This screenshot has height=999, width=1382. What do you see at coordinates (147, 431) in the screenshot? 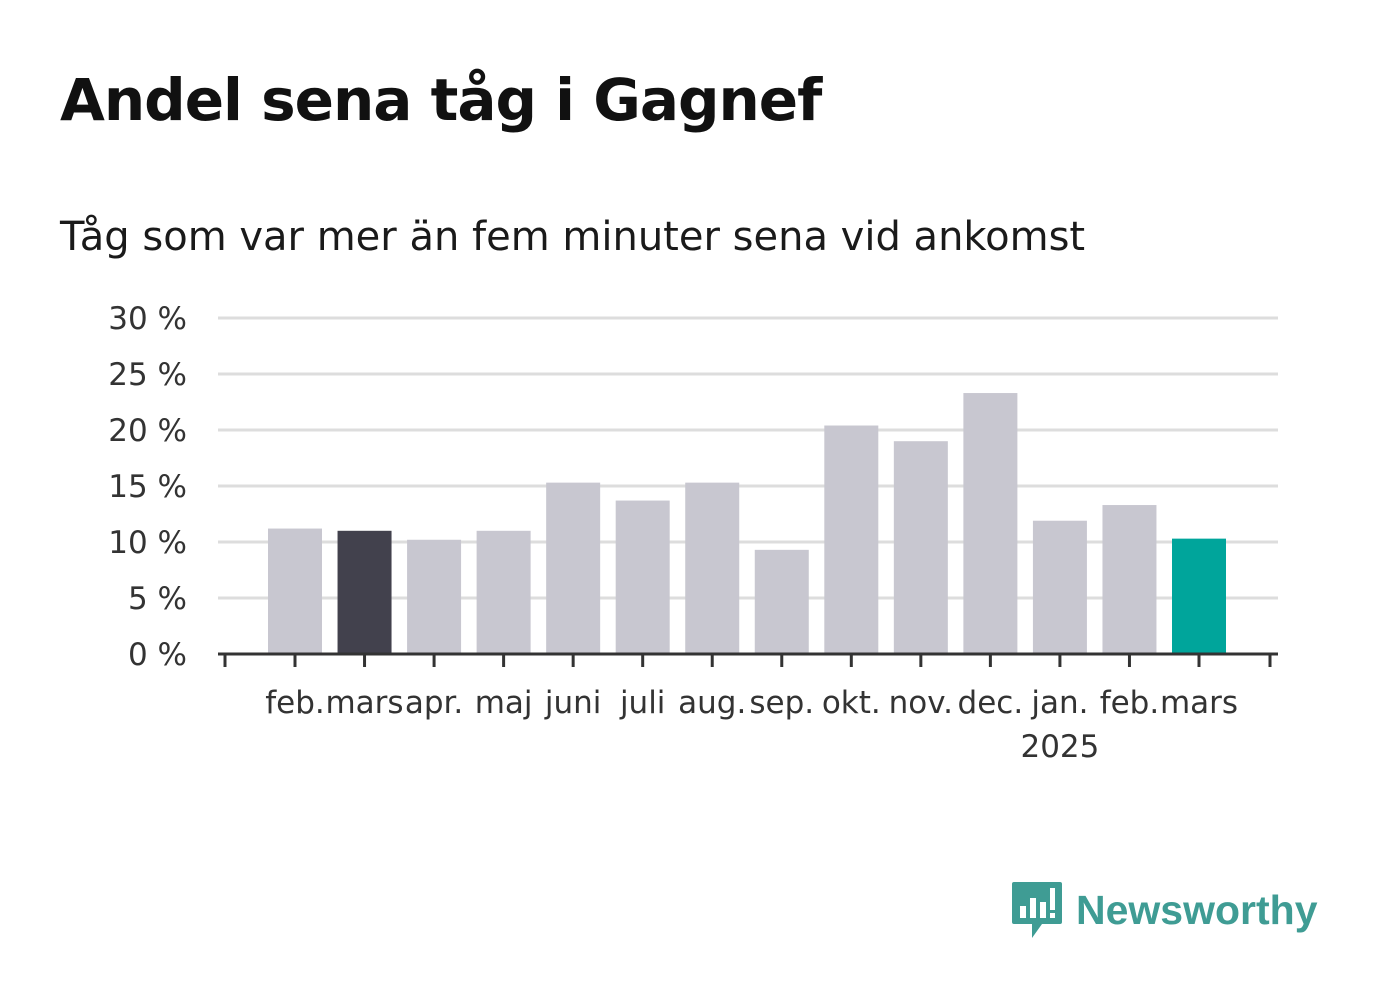
I see `y-tick-label: 20 %` at bounding box center [147, 431].